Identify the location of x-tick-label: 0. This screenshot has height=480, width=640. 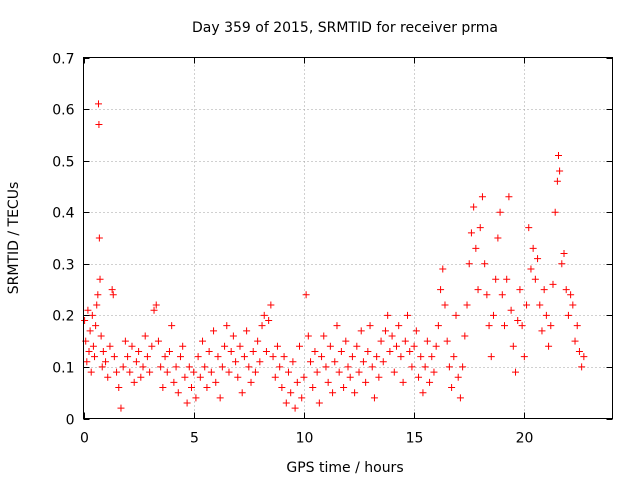
(84, 439).